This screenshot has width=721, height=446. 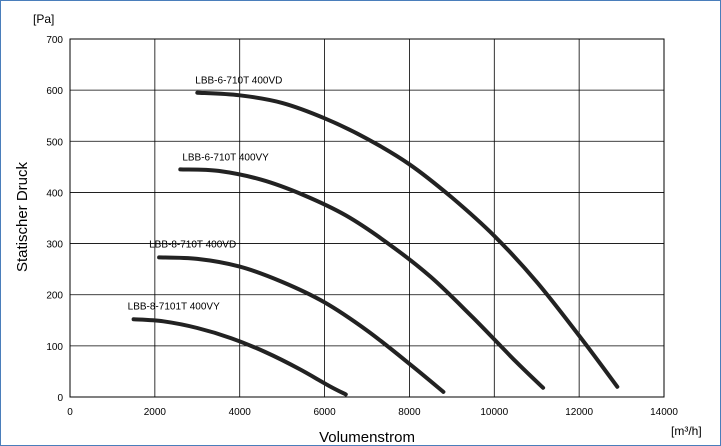 I want to click on y-tick-label: 600, so click(x=54, y=91).